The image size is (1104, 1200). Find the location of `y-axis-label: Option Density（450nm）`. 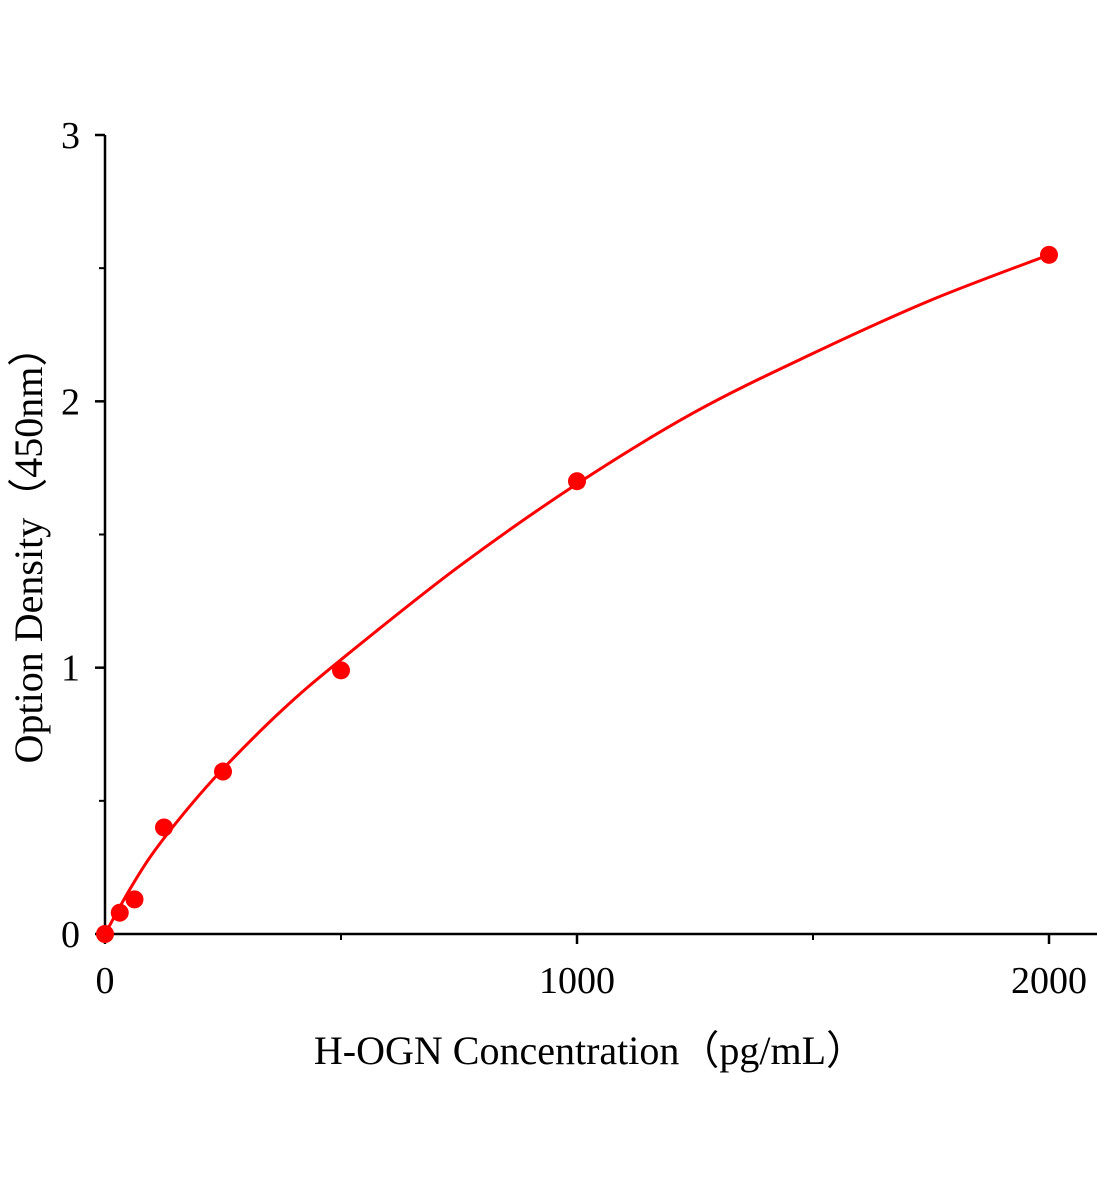

y-axis-label: Option Density（450nm） is located at coordinates (28, 545).